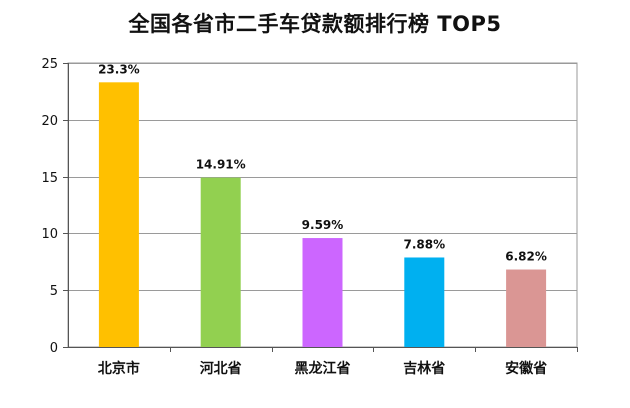 The height and width of the screenshot is (408, 630). I want to click on y-tick-label: 0, so click(54, 348).